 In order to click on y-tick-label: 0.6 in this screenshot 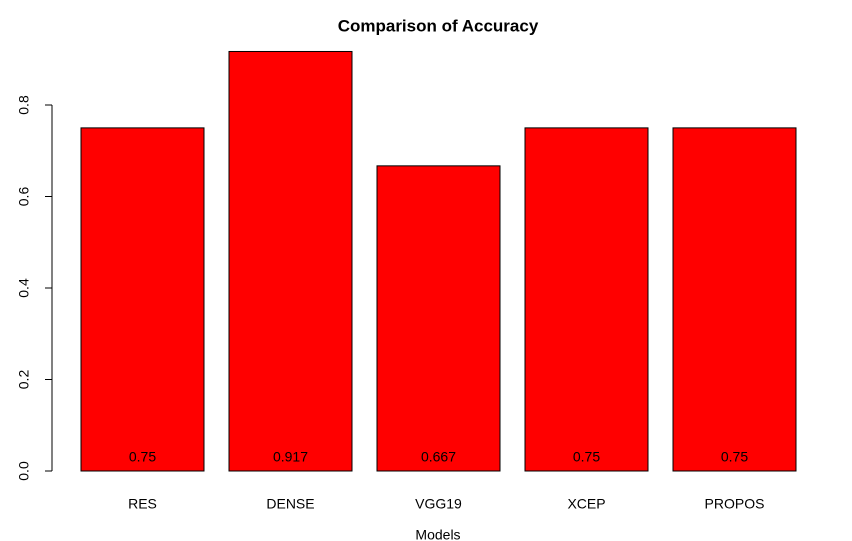, I will do `click(24, 197)`.